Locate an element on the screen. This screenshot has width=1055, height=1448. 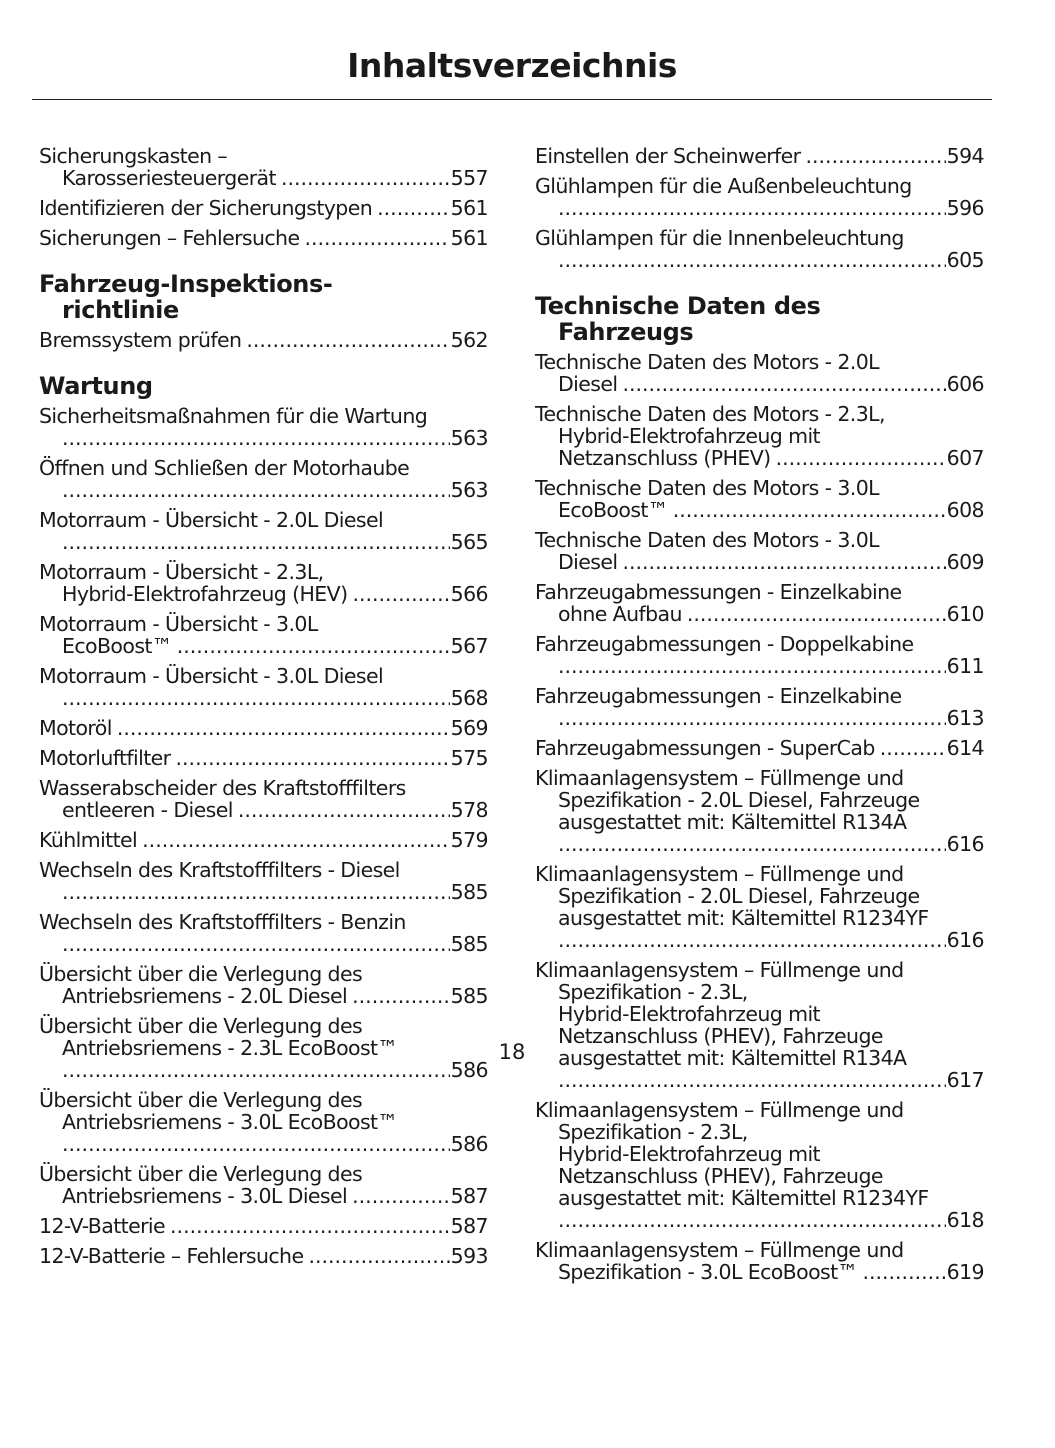
toc-entry: Glühlampen für die Innenbeleuchtung 605 is located at coordinates (760, 249).